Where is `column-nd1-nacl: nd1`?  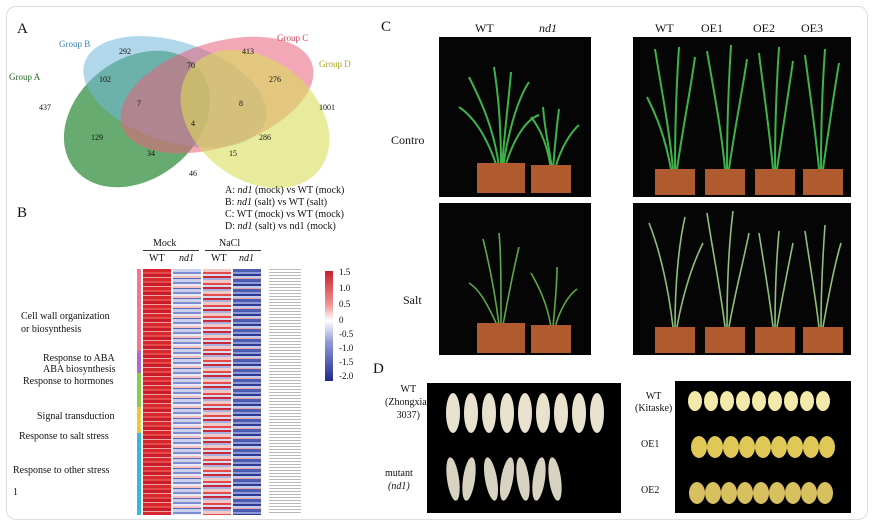
column-nd1-nacl: nd1 is located at coordinates (246, 258).